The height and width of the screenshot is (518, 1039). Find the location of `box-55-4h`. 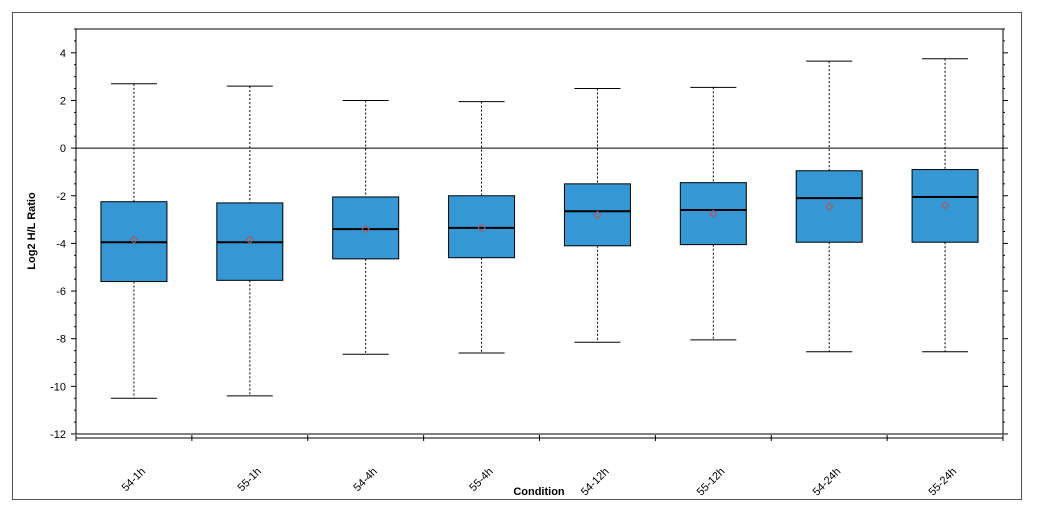

box-55-4h is located at coordinates (482, 227).